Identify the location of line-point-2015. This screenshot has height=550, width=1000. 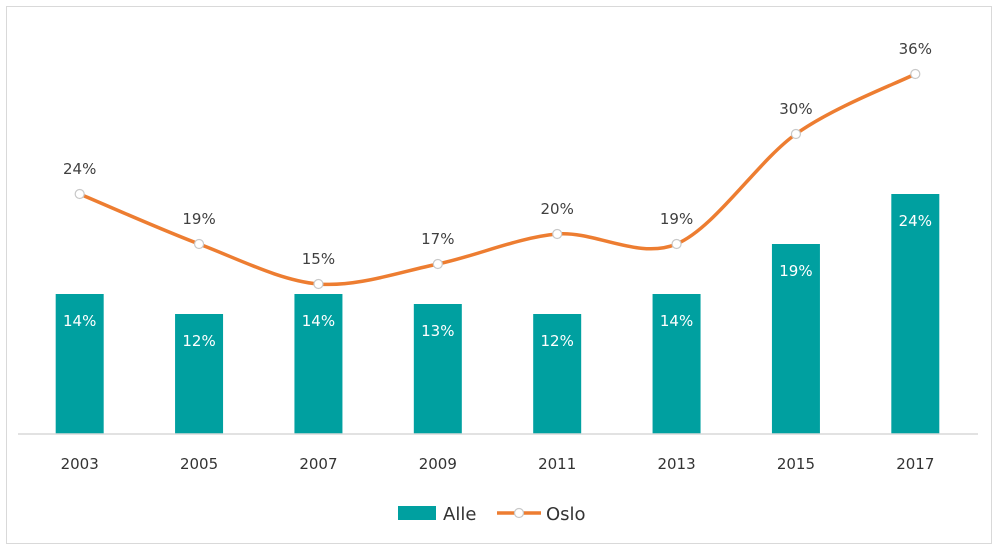
(796, 134).